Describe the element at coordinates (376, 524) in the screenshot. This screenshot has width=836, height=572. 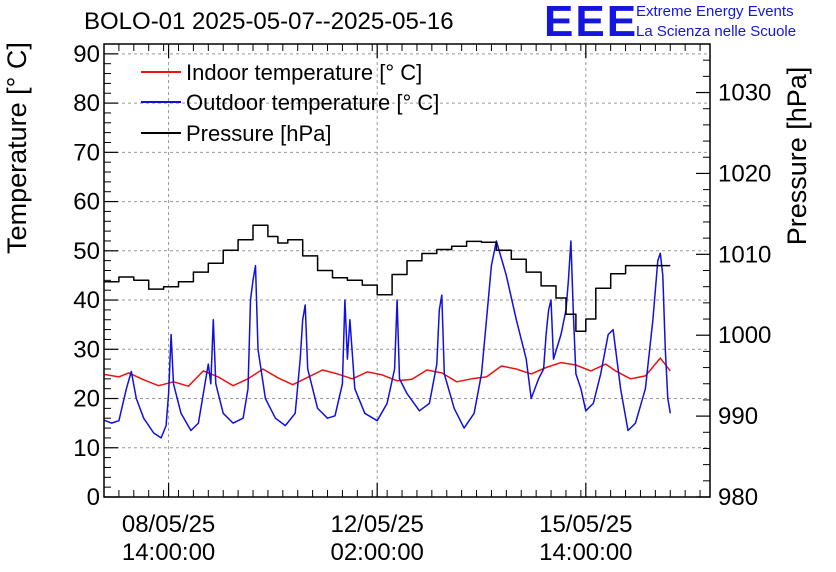
I see `x-tick-label-date: 12/05/25` at that location.